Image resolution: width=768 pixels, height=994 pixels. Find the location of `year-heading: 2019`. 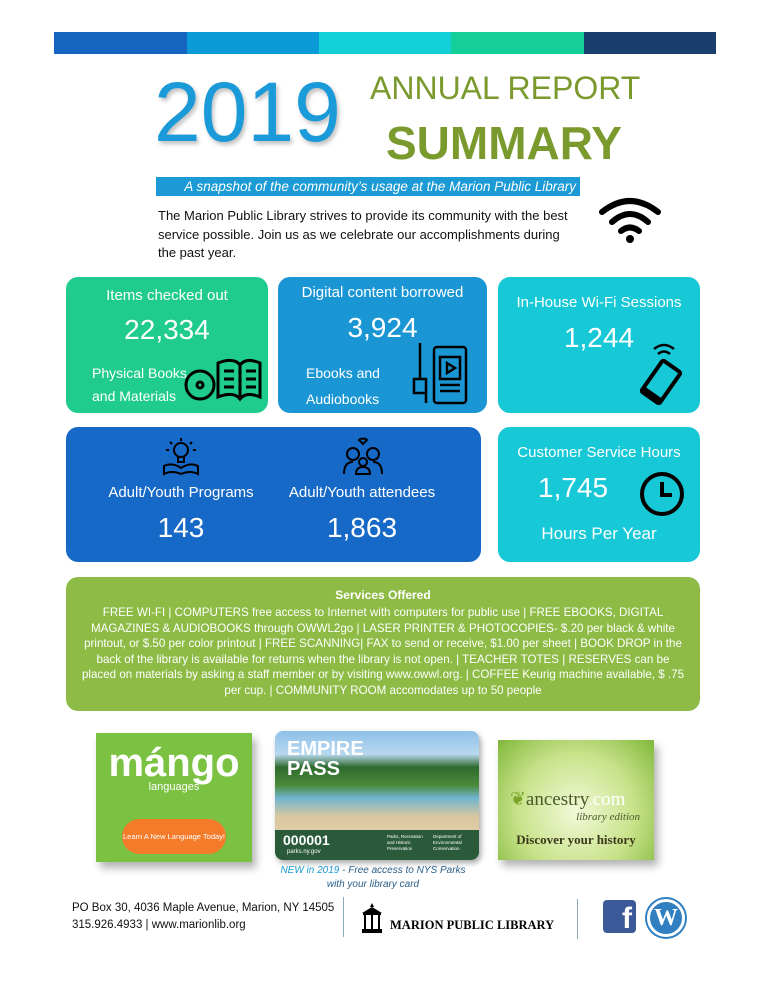

year-heading: 2019 is located at coordinates (247, 112).